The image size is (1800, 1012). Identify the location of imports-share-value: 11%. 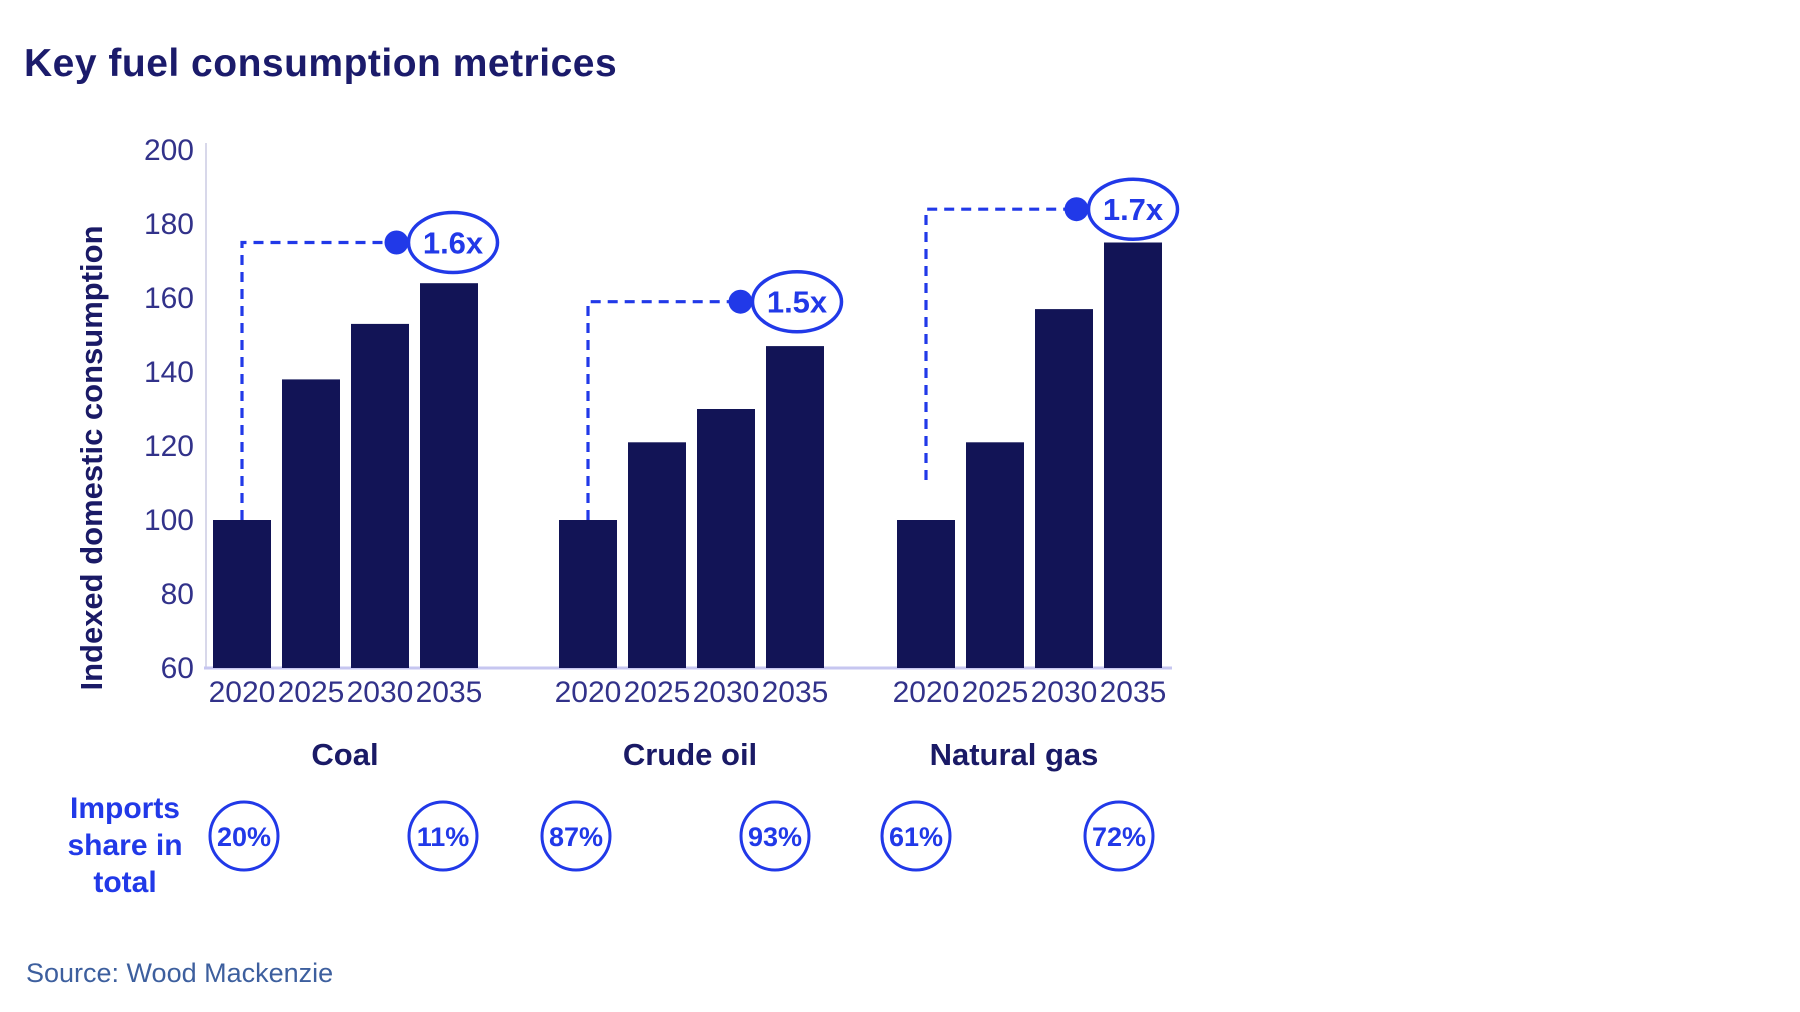
(443, 837).